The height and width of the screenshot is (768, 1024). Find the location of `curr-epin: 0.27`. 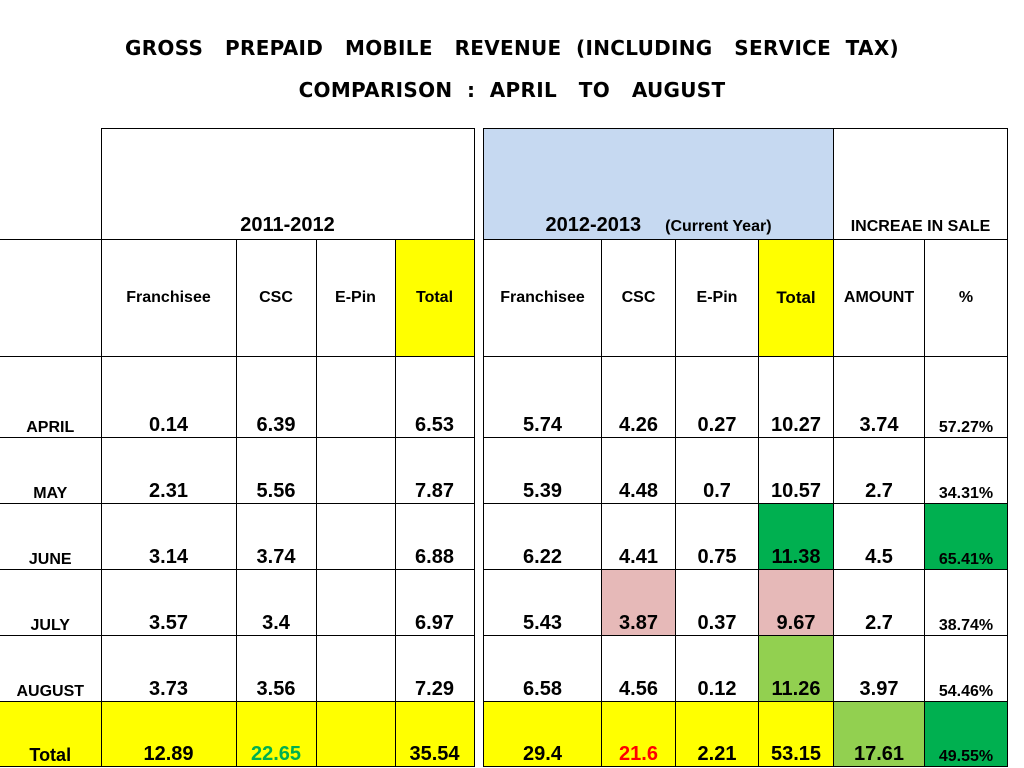

curr-epin: 0.27 is located at coordinates (717, 397).